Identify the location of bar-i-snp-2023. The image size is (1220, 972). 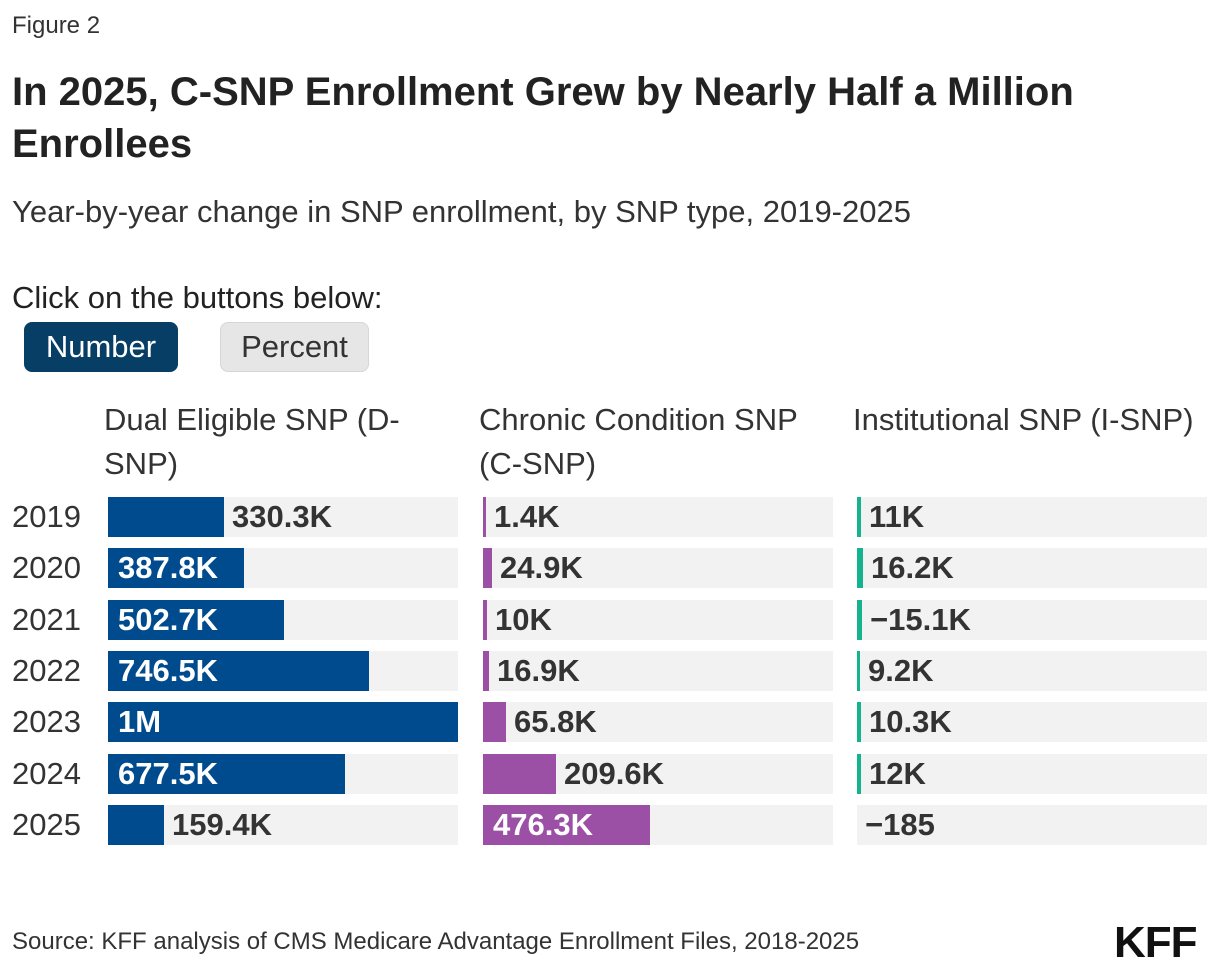
(859, 722).